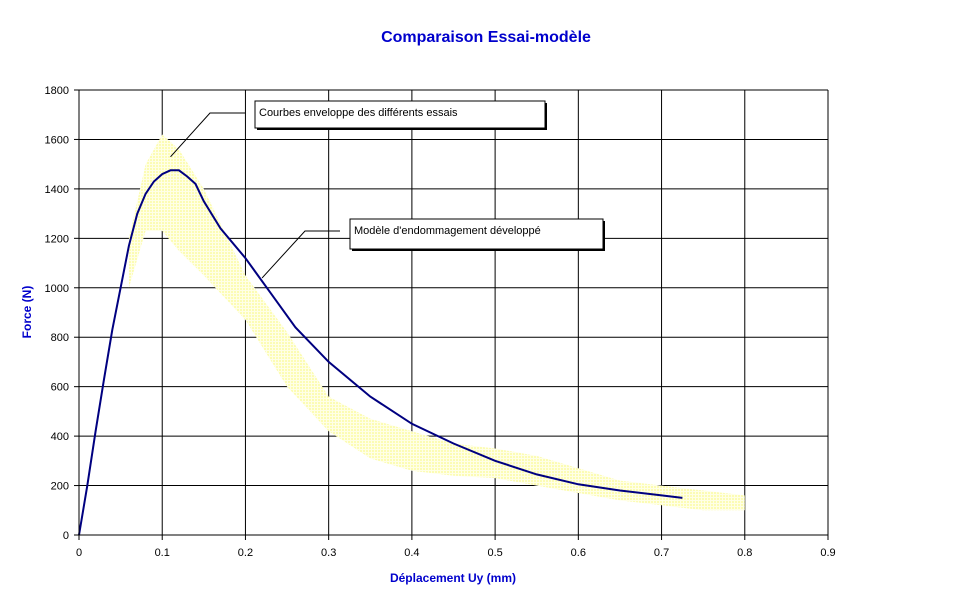 The width and height of the screenshot is (971, 605). What do you see at coordinates (57, 239) in the screenshot?
I see `y-tick-label: 1200` at bounding box center [57, 239].